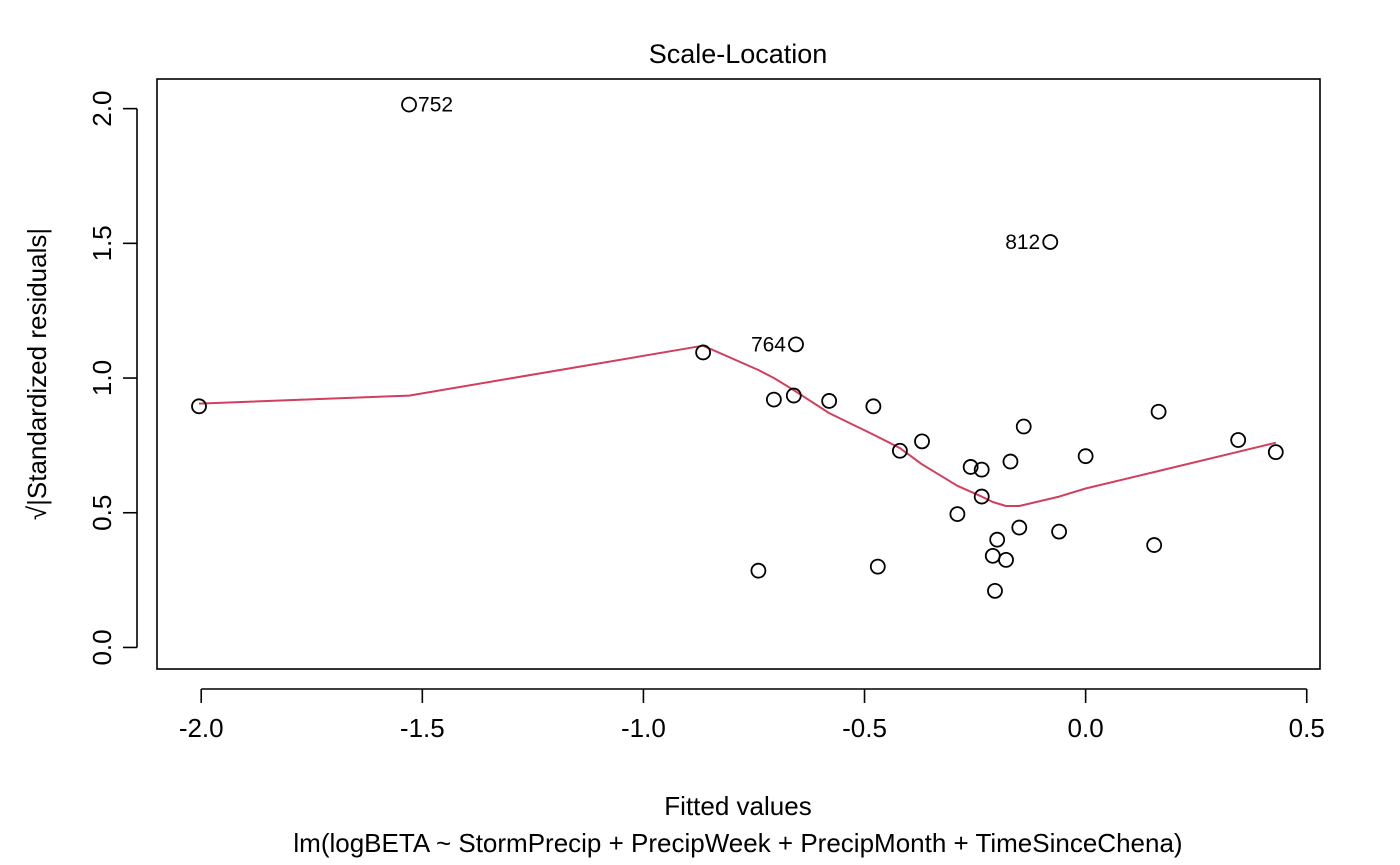 Image resolution: width=1400 pixels, height=865 pixels. What do you see at coordinates (102, 647) in the screenshot?
I see `y-tick-label: 0.0` at bounding box center [102, 647].